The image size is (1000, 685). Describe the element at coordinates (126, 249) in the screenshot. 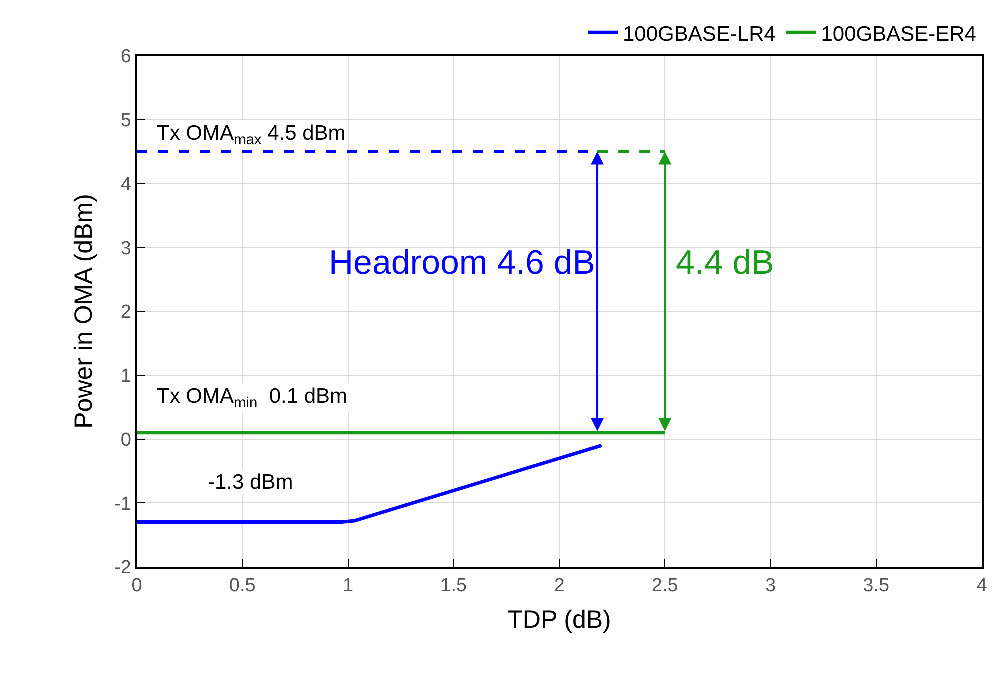

I see `y-tick-label: 3` at that location.